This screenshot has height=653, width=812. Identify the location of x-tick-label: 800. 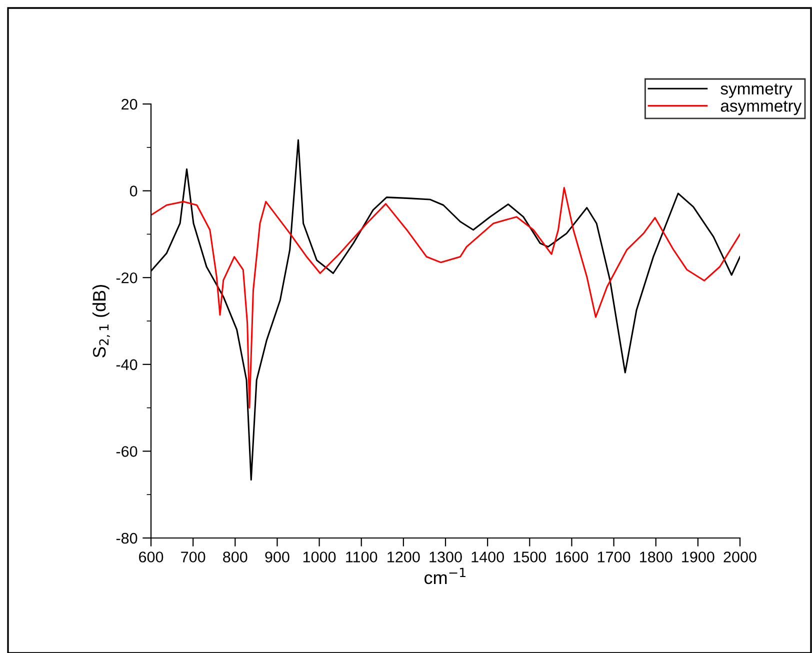
(235, 557).